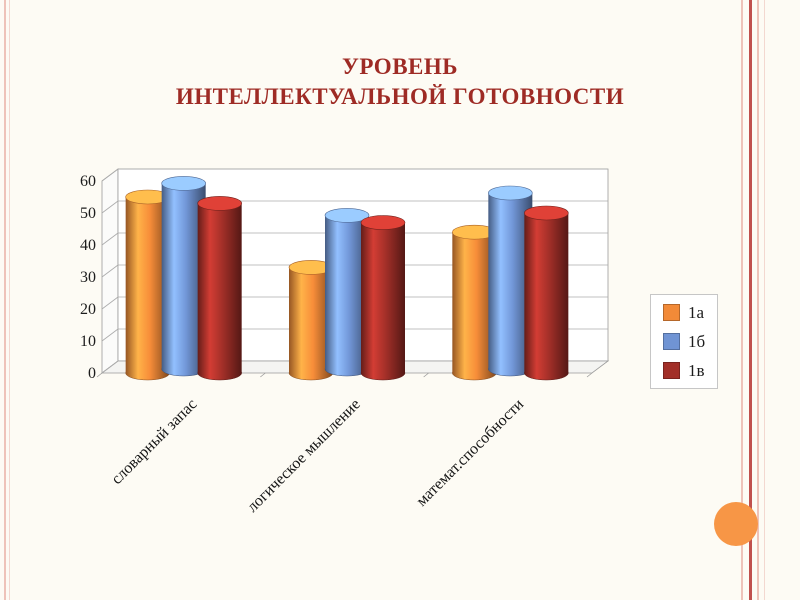 The image size is (800, 600). Describe the element at coordinates (400, 82) in the screenshot. I see `slide-title: УРОВЕНЬ ИНТЕЛЛЕКТУАЛЬНОЙ ГОТОВНОСТИ` at that location.